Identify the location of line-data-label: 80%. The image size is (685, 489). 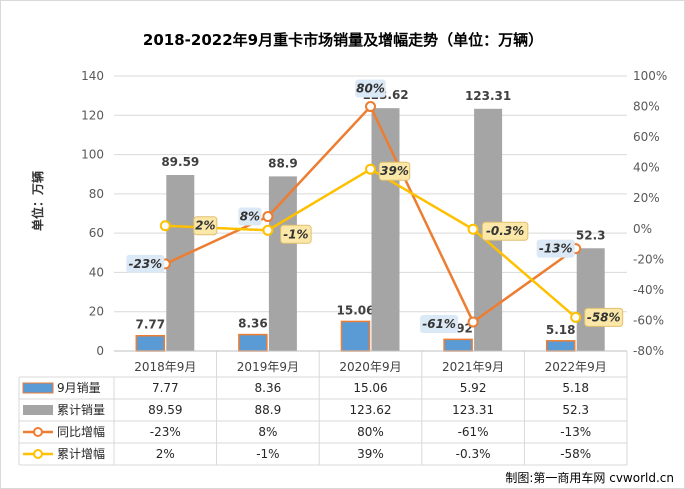
(370, 89).